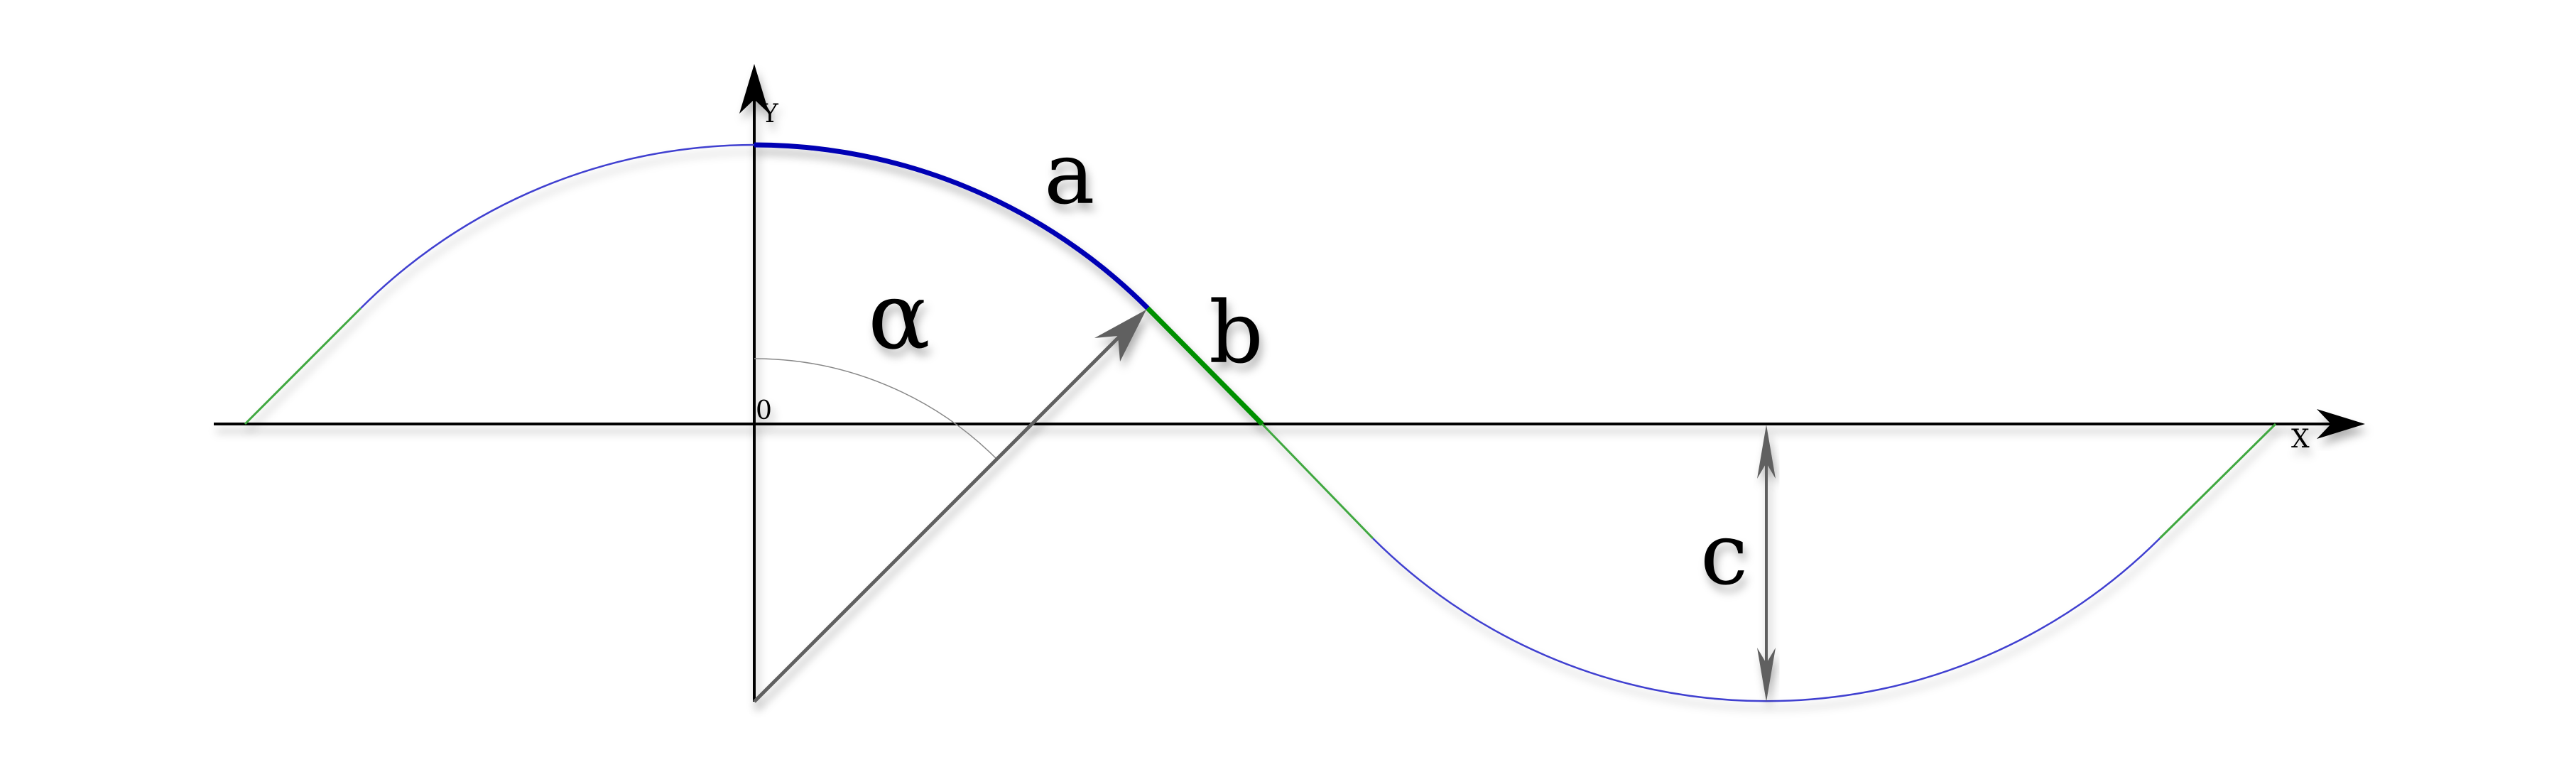  I want to click on arc-label-a: a, so click(1070, 174).